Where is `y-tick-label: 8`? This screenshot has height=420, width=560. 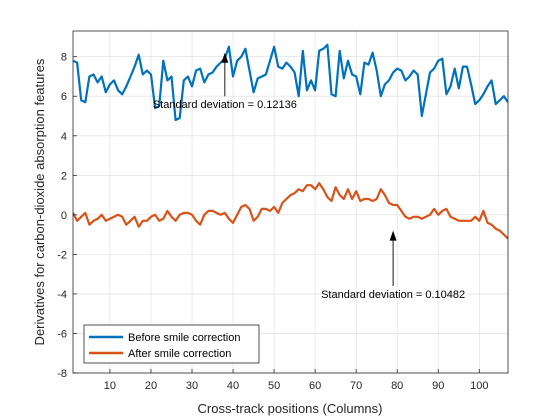
y-tick-label: 8 is located at coordinates (64, 58).